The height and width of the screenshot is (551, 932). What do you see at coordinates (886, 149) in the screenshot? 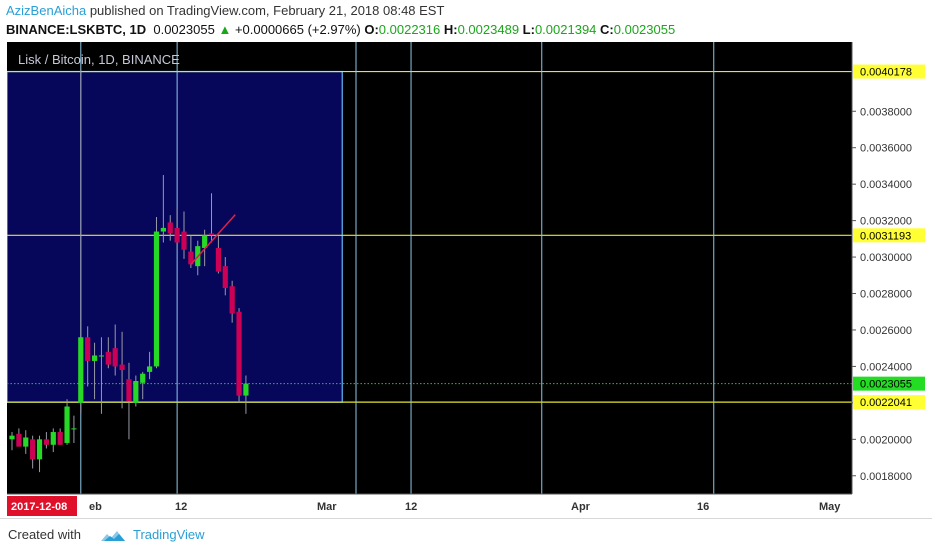
I see `y-tick-label: 0.0036000` at bounding box center [886, 149].